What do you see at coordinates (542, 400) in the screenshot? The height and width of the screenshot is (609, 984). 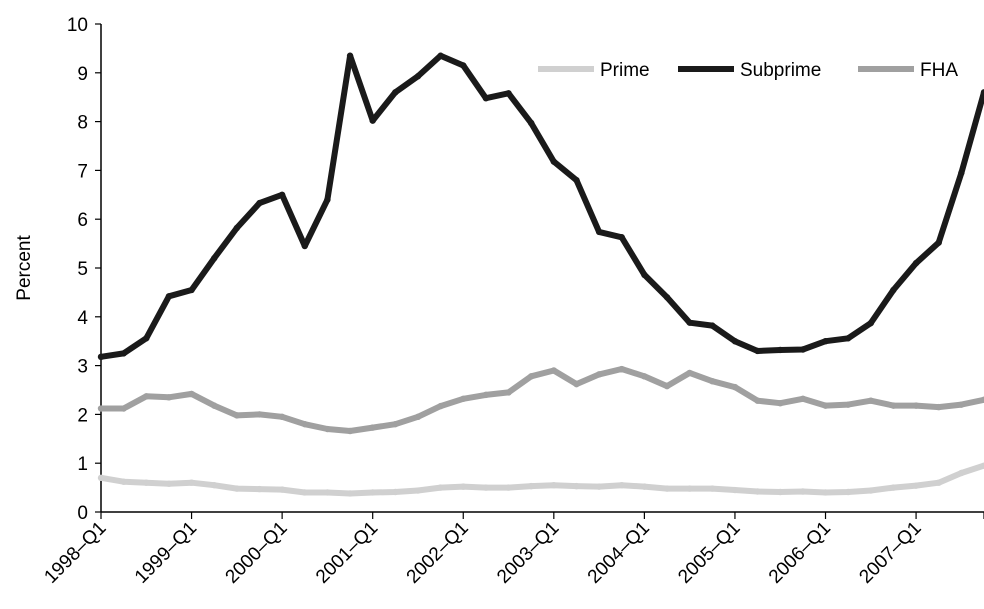 I see `series-line-fha` at bounding box center [542, 400].